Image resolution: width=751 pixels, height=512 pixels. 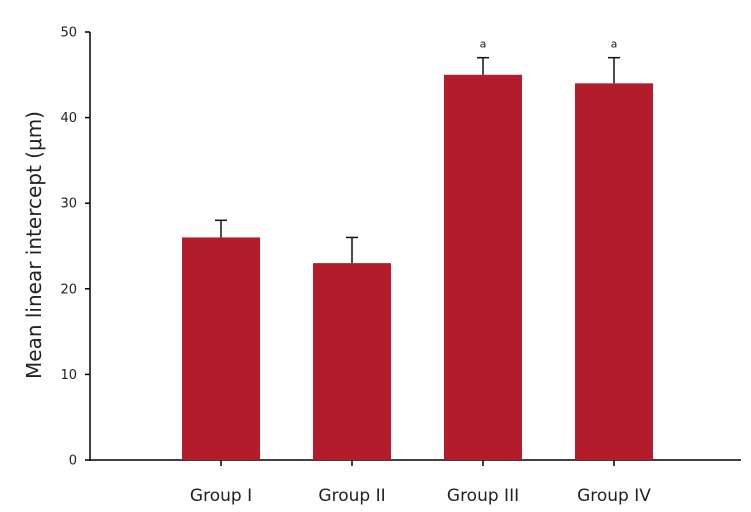 What do you see at coordinates (73, 461) in the screenshot?
I see `y-tick-label: 0` at bounding box center [73, 461].